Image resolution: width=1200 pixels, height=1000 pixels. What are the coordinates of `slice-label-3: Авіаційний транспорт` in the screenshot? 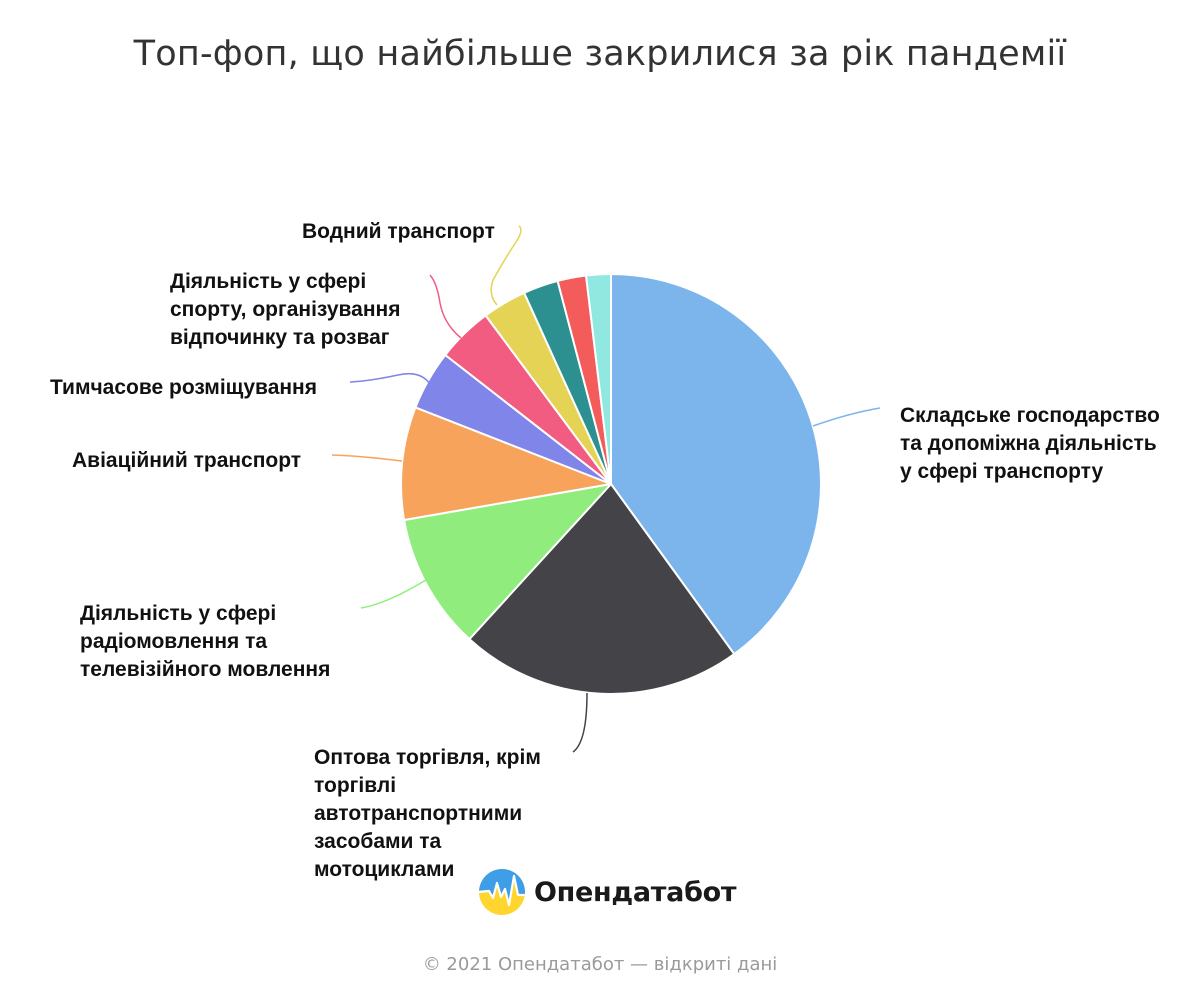 It's located at (186, 460).